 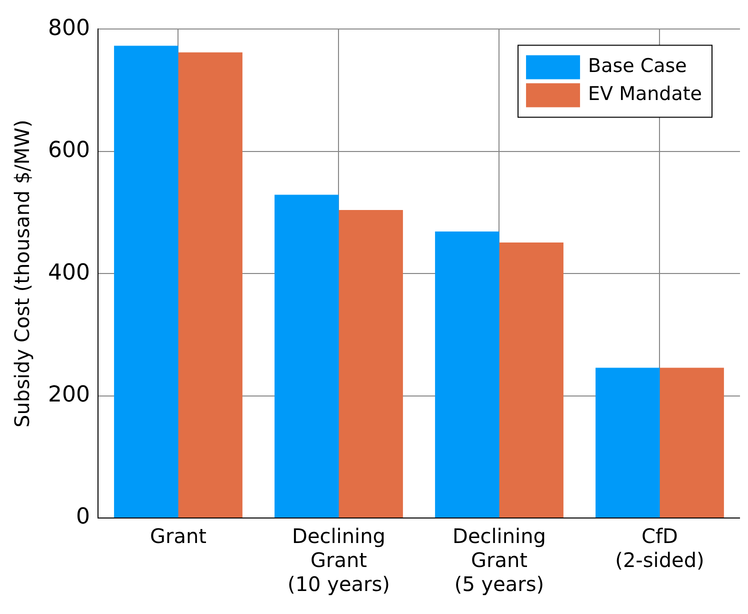 What do you see at coordinates (69, 28) in the screenshot?
I see `y-tick-label: 800` at bounding box center [69, 28].